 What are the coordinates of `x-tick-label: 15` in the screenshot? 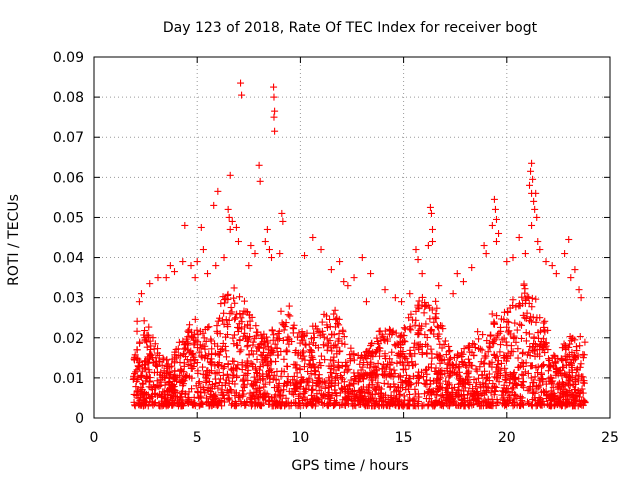 It's located at (404, 438).